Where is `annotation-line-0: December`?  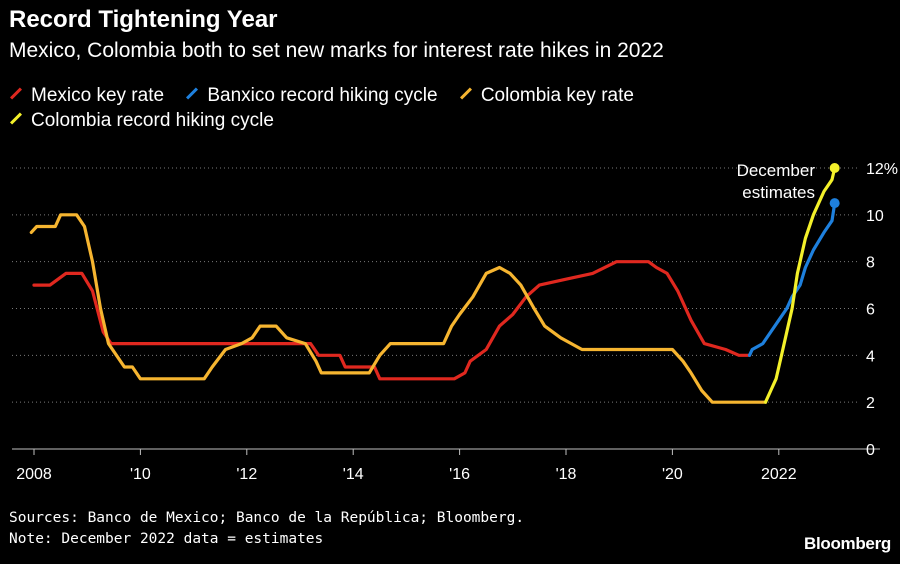
annotation-line-0: December is located at coordinates (776, 170).